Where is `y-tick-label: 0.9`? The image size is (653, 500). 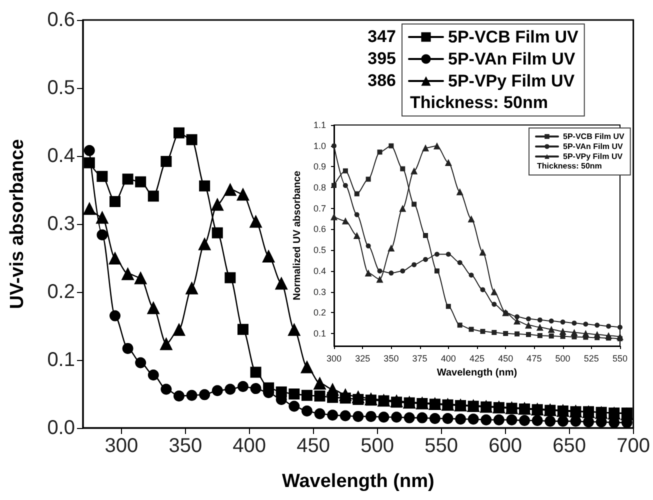 y-tick-label: 0.9 is located at coordinates (319, 167).